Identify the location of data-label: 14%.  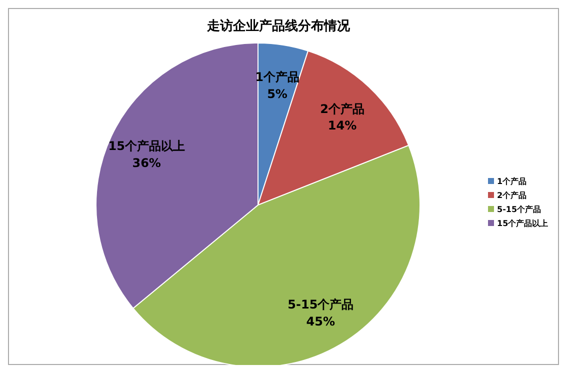
(342, 125).